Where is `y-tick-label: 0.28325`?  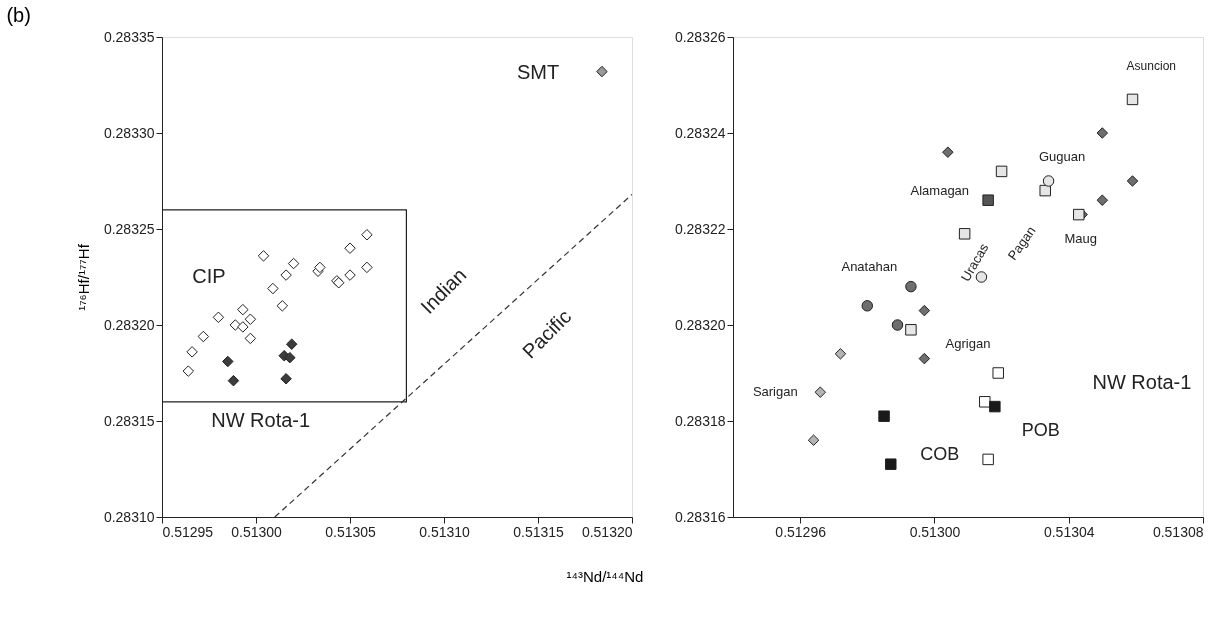 y-tick-label: 0.28325 is located at coordinates (129, 228).